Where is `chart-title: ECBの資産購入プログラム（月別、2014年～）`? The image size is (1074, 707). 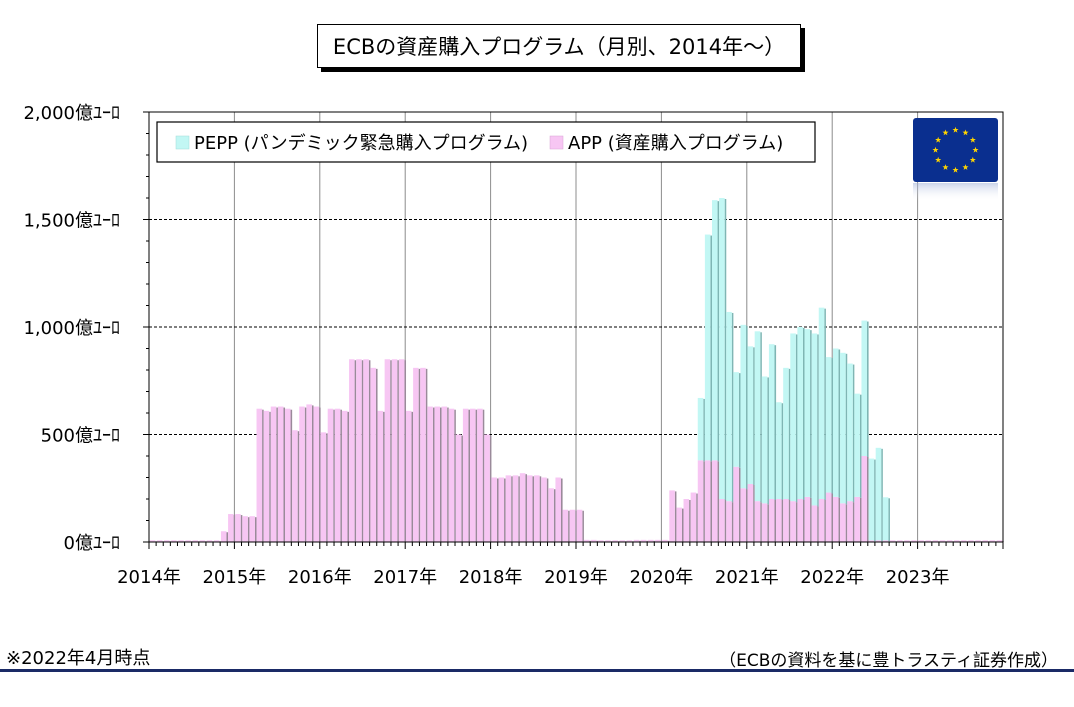 chart-title: ECBの資産購入プログラム（月別、2014年～） is located at coordinates (559, 46).